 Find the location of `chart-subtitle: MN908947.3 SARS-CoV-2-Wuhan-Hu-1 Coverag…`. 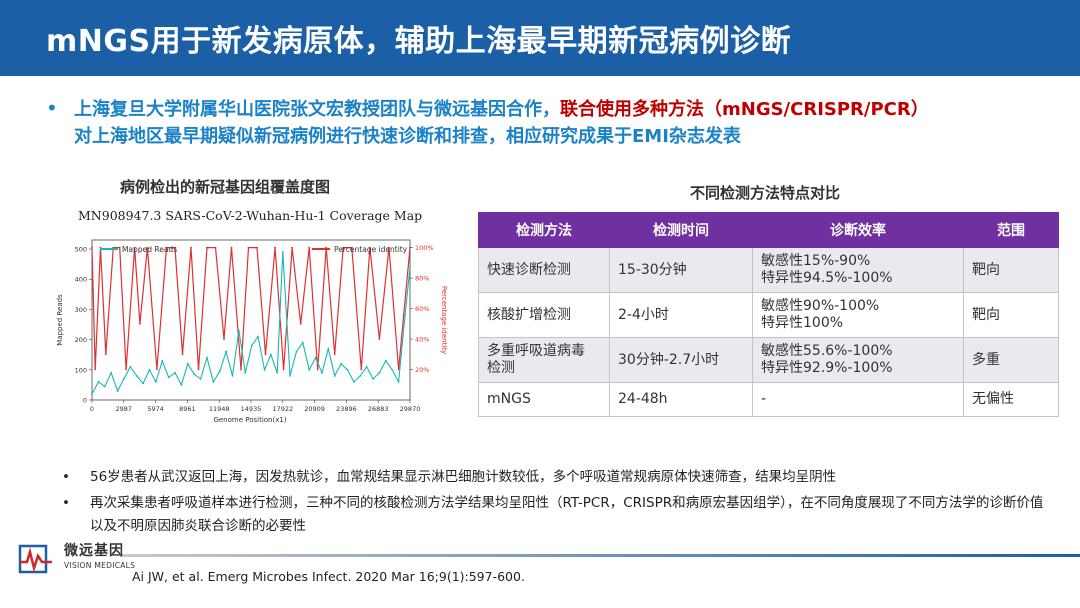

chart-subtitle: MN908947.3 SARS-CoV-2-Wuhan-Hu-1 Coverag… is located at coordinates (250, 215).